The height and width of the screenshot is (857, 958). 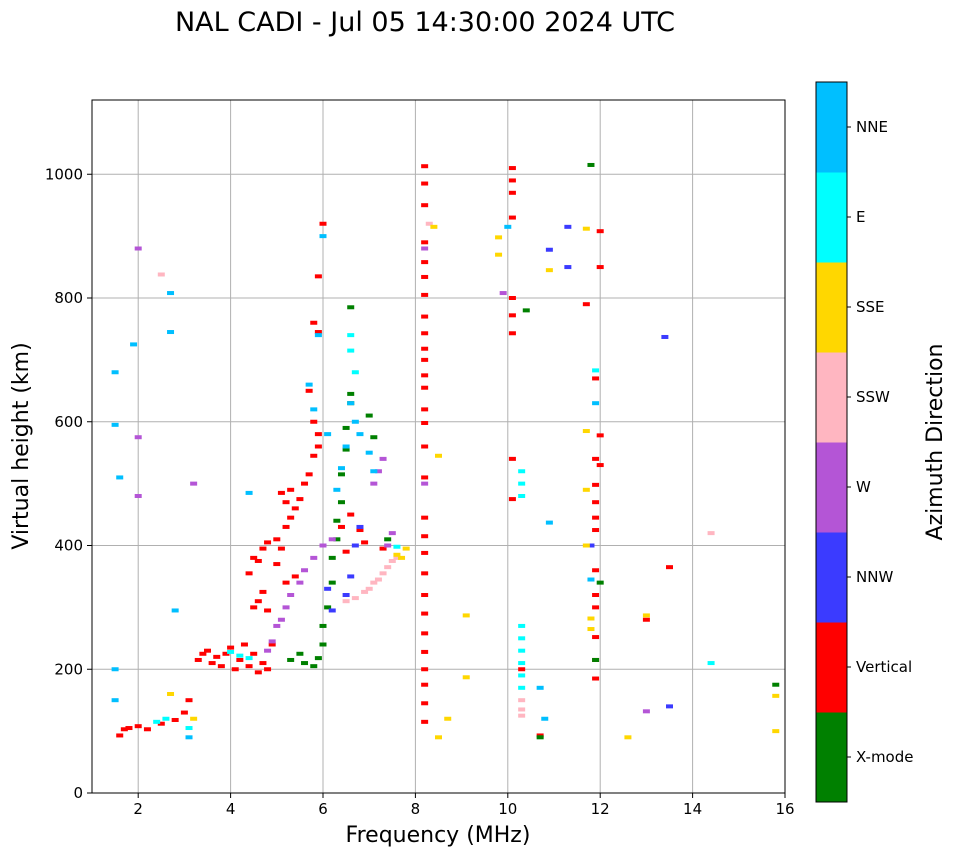 What do you see at coordinates (831, 442) in the screenshot?
I see `colorbar-frame` at bounding box center [831, 442].